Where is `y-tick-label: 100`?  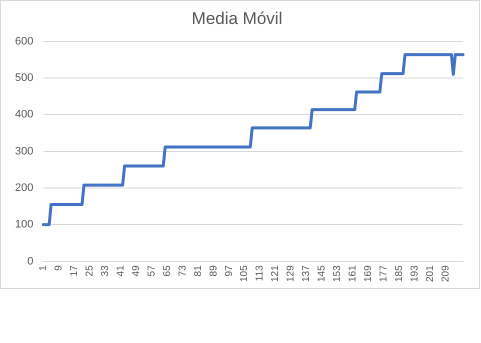 y-tick-label: 100 is located at coordinates (24, 224).